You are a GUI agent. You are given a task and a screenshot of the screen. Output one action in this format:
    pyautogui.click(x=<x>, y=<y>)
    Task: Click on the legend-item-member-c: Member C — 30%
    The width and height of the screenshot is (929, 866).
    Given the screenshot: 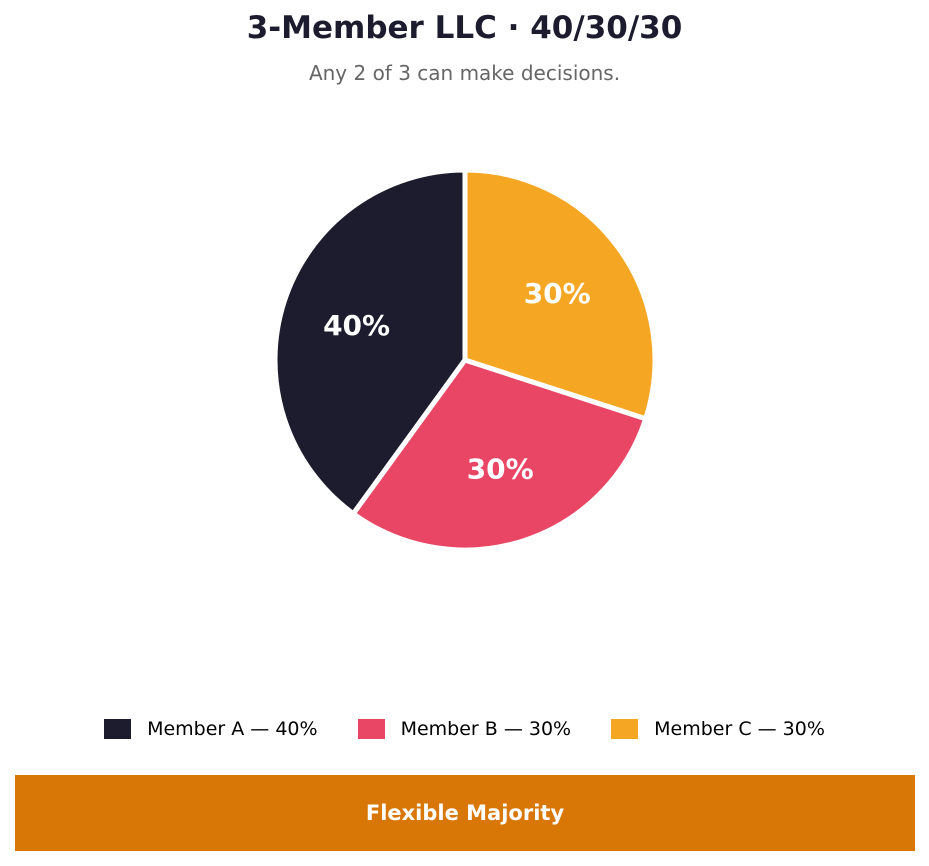 What is the action you would take?
    pyautogui.click(x=718, y=729)
    